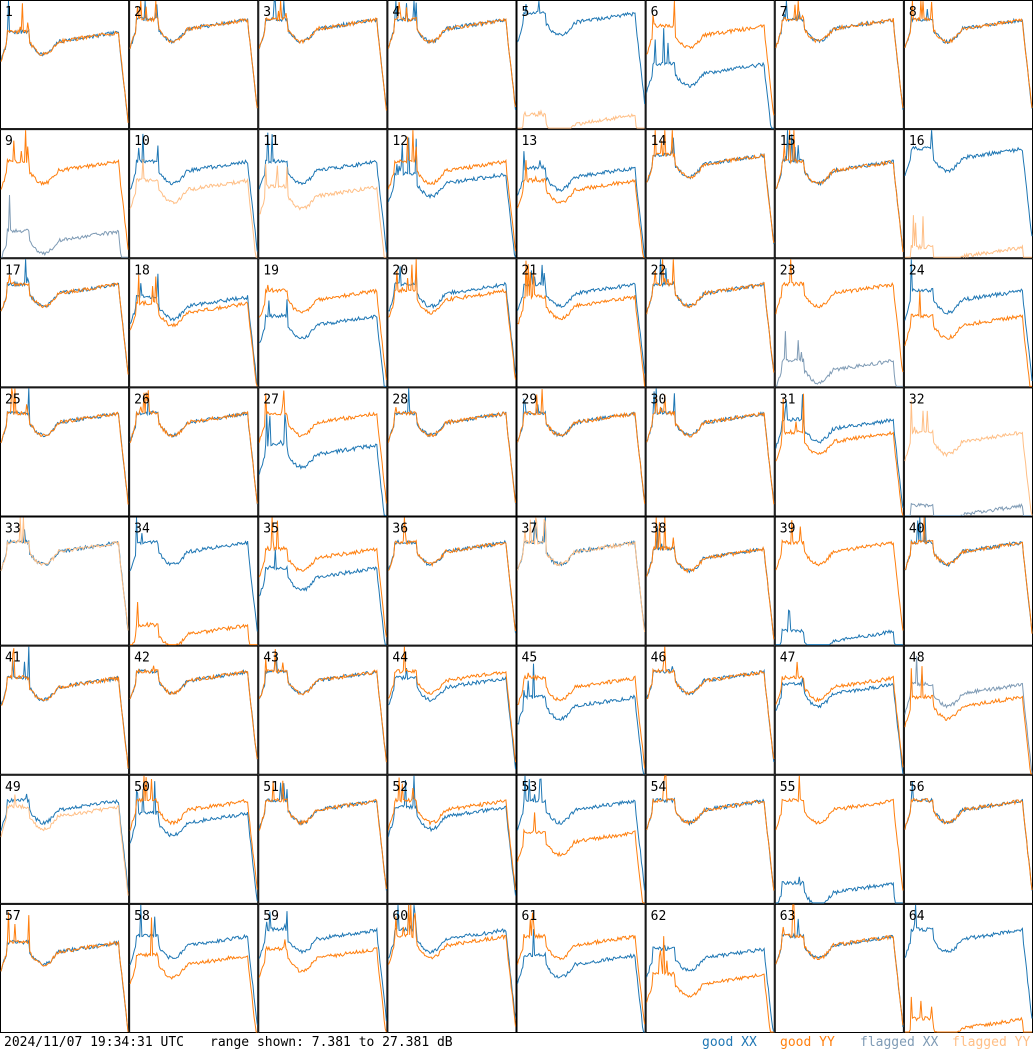  Describe the element at coordinates (659, 270) in the screenshot. I see `panel-label: 22` at that location.